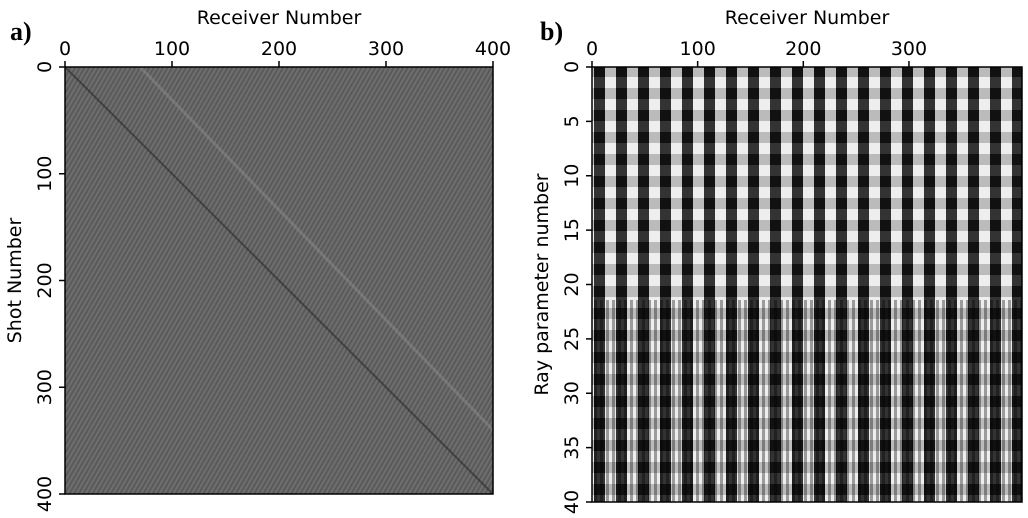 The image size is (1028, 518). What do you see at coordinates (45, 494) in the screenshot?
I see `y-tick-label: 400` at bounding box center [45, 494].